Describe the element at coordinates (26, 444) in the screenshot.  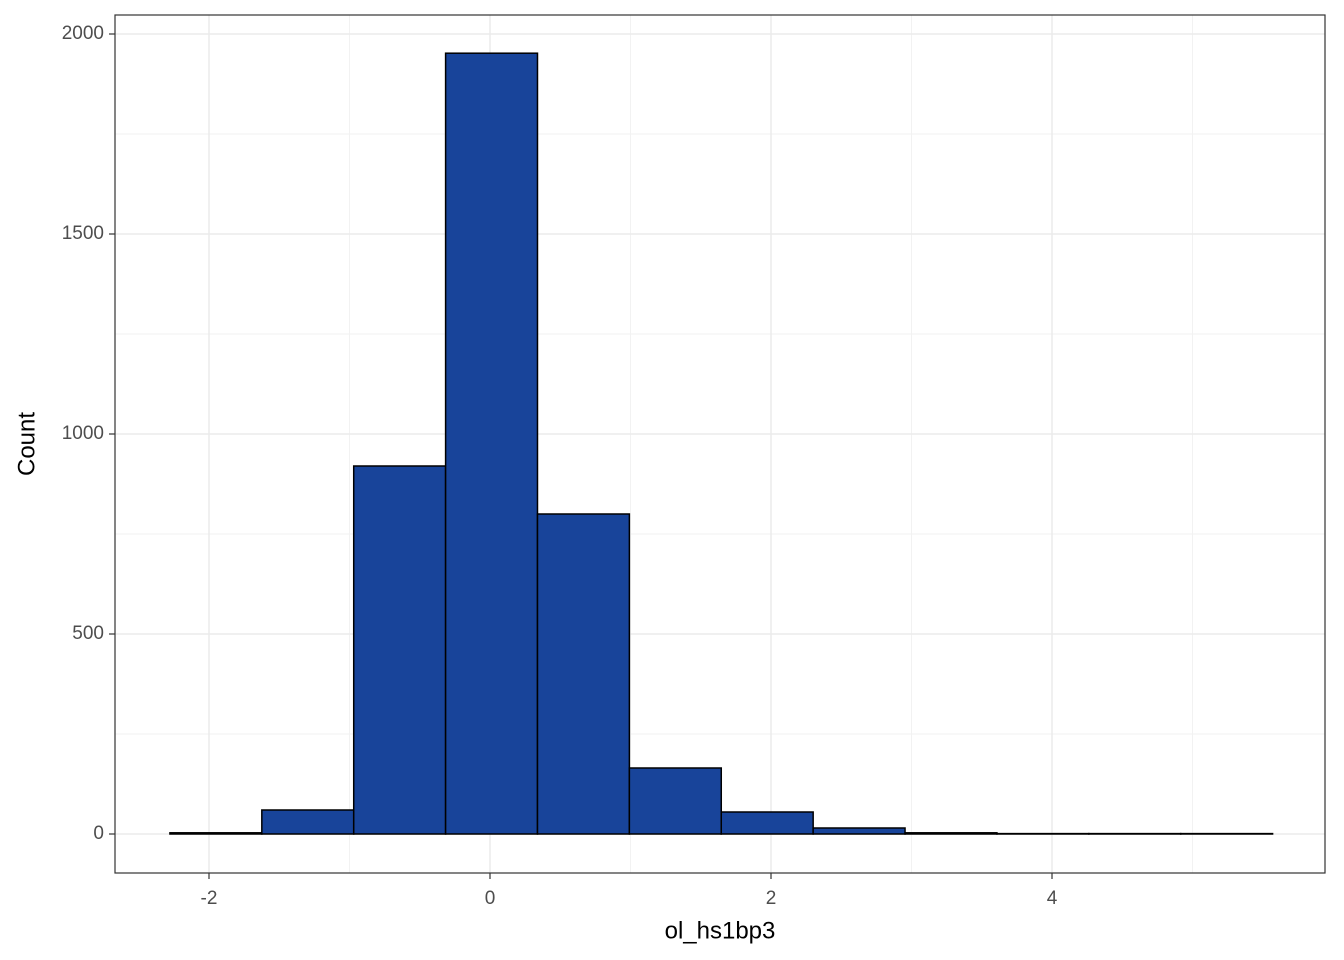
I see `y-axis-title: Count` at that location.